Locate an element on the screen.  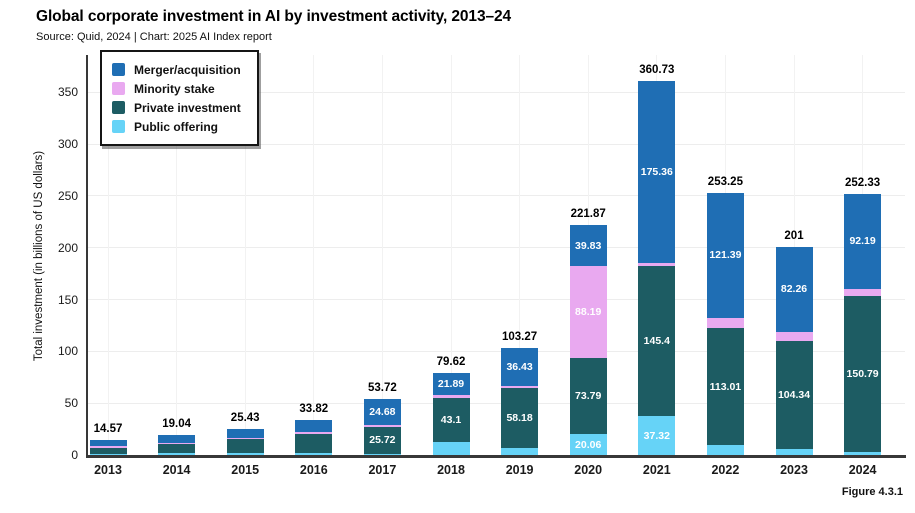
bar-segment: 73.79 is located at coordinates (588, 396).